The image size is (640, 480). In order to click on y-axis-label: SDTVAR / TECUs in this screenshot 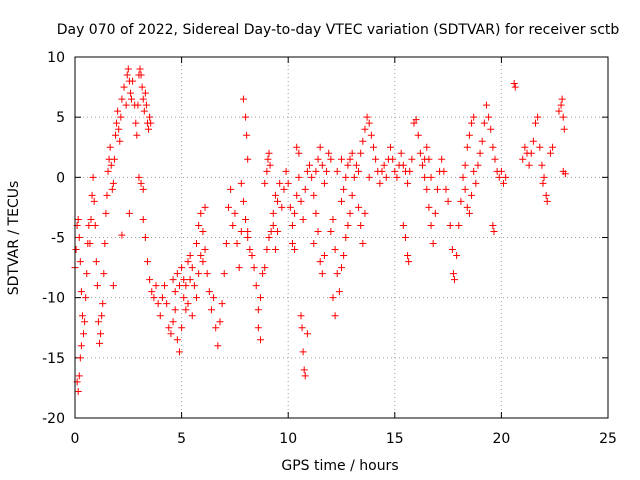, I will do `click(14, 238)`.